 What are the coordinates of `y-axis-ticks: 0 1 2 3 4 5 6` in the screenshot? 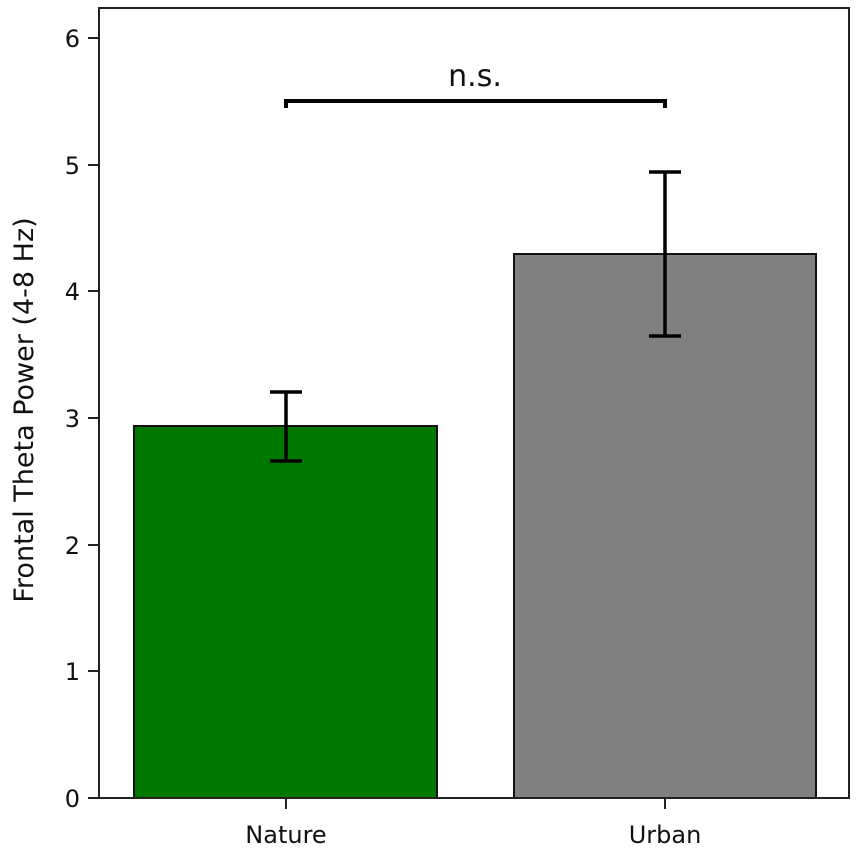 It's located at (82, 419).